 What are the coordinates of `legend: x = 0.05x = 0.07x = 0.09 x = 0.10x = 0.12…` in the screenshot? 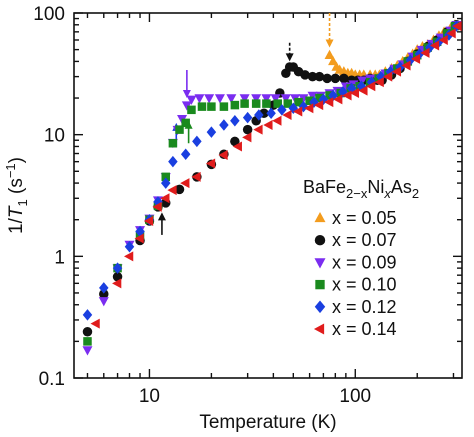 It's located at (355, 273).